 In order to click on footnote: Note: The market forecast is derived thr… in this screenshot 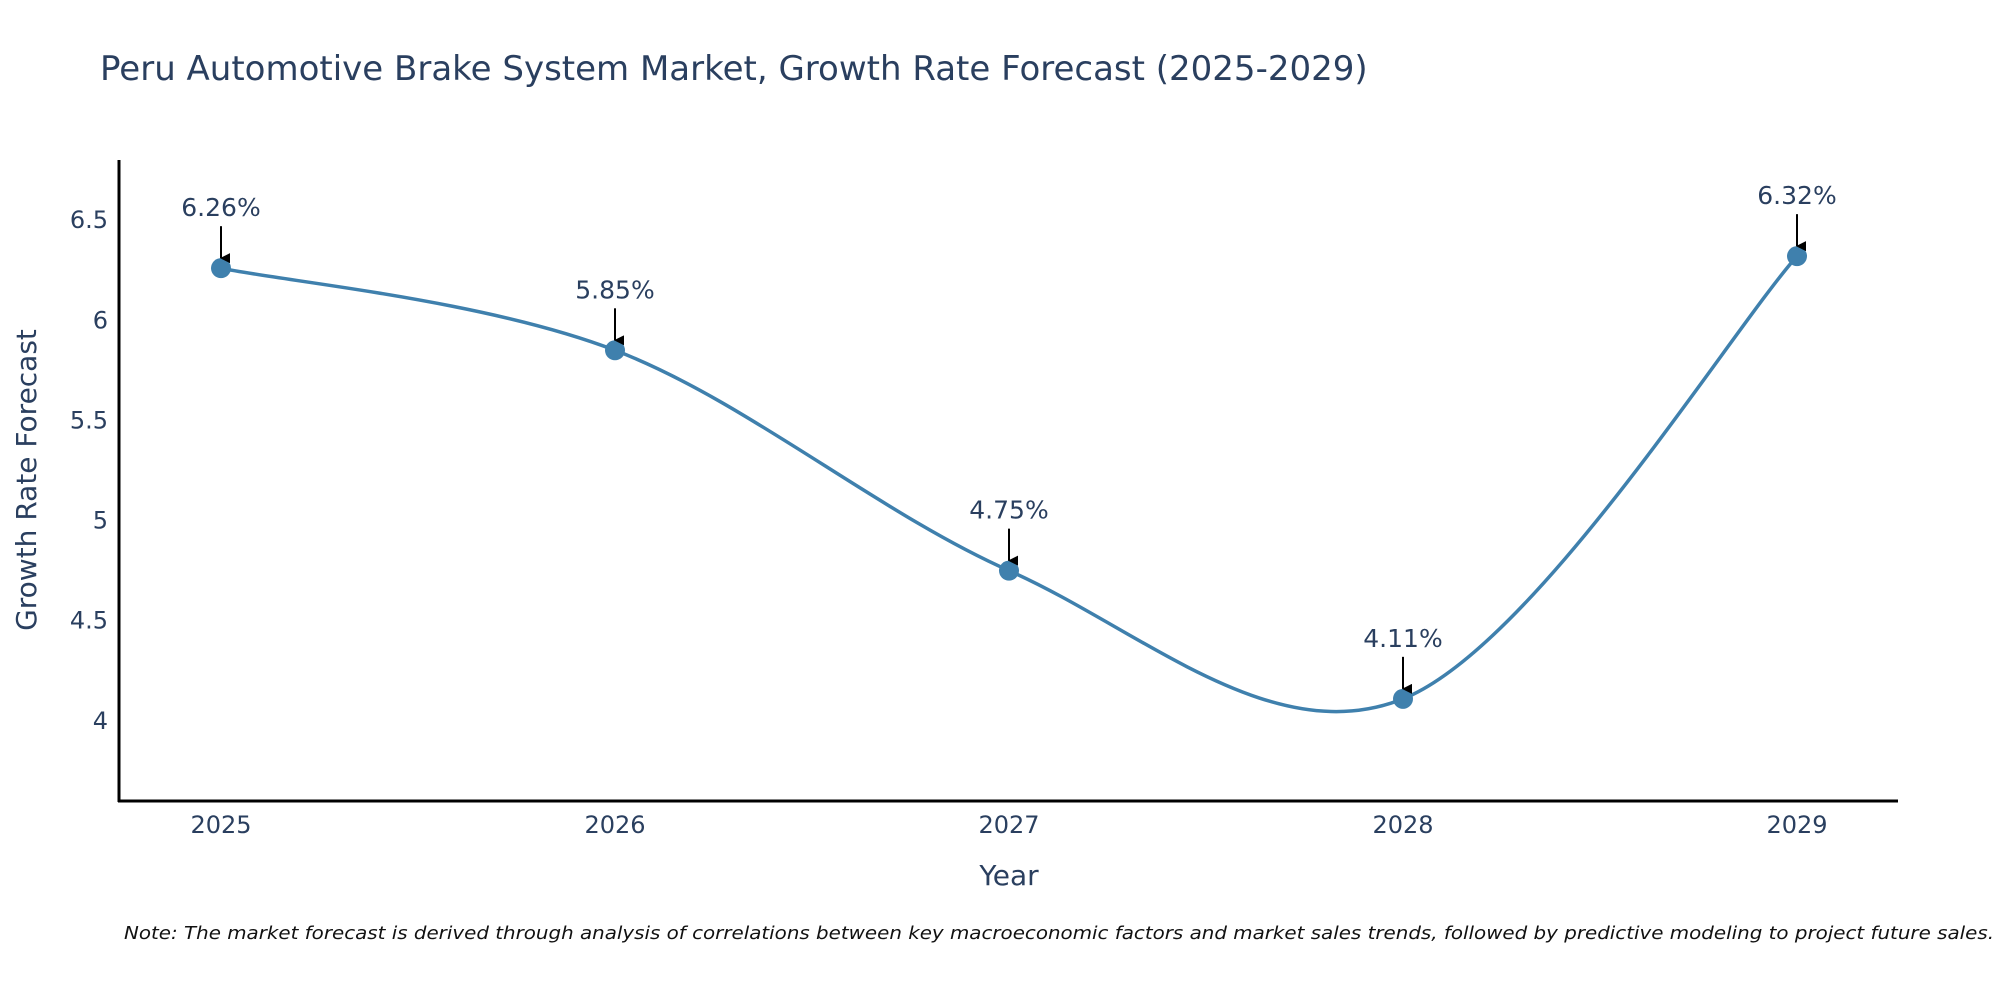, I will do `click(1059, 933)`.